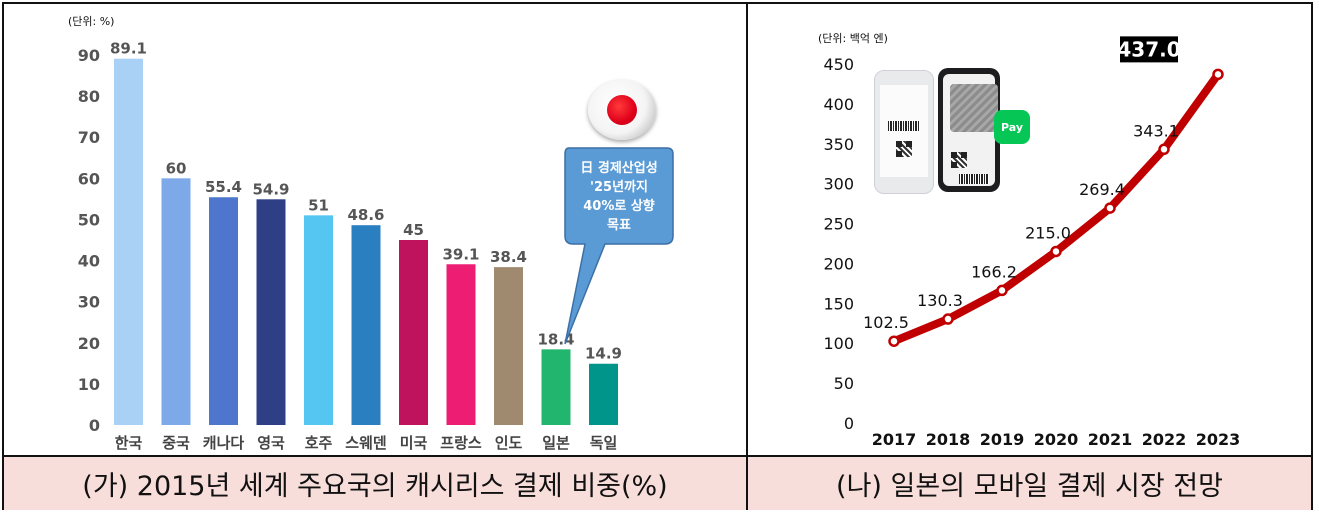 The height and width of the screenshot is (514, 1319). I want to click on bar-y-tick-label: 0, so click(94, 425).